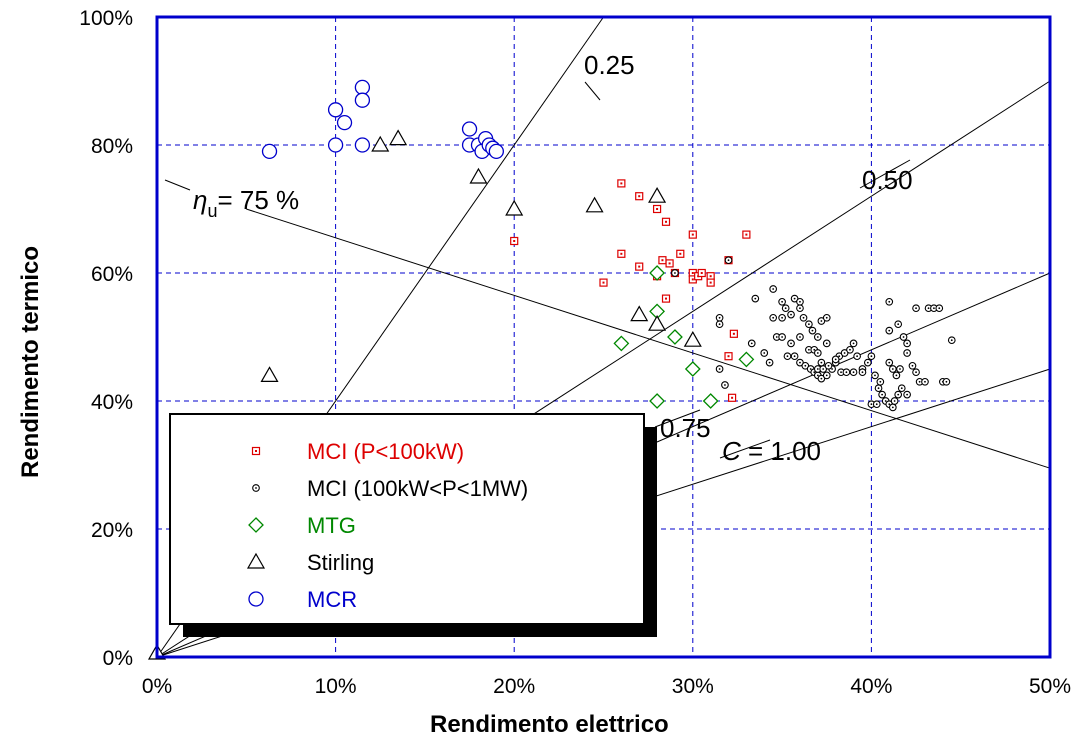 The image size is (1084, 742). What do you see at coordinates (336, 686) in the screenshot?
I see `x-tick-label: 10%` at bounding box center [336, 686].